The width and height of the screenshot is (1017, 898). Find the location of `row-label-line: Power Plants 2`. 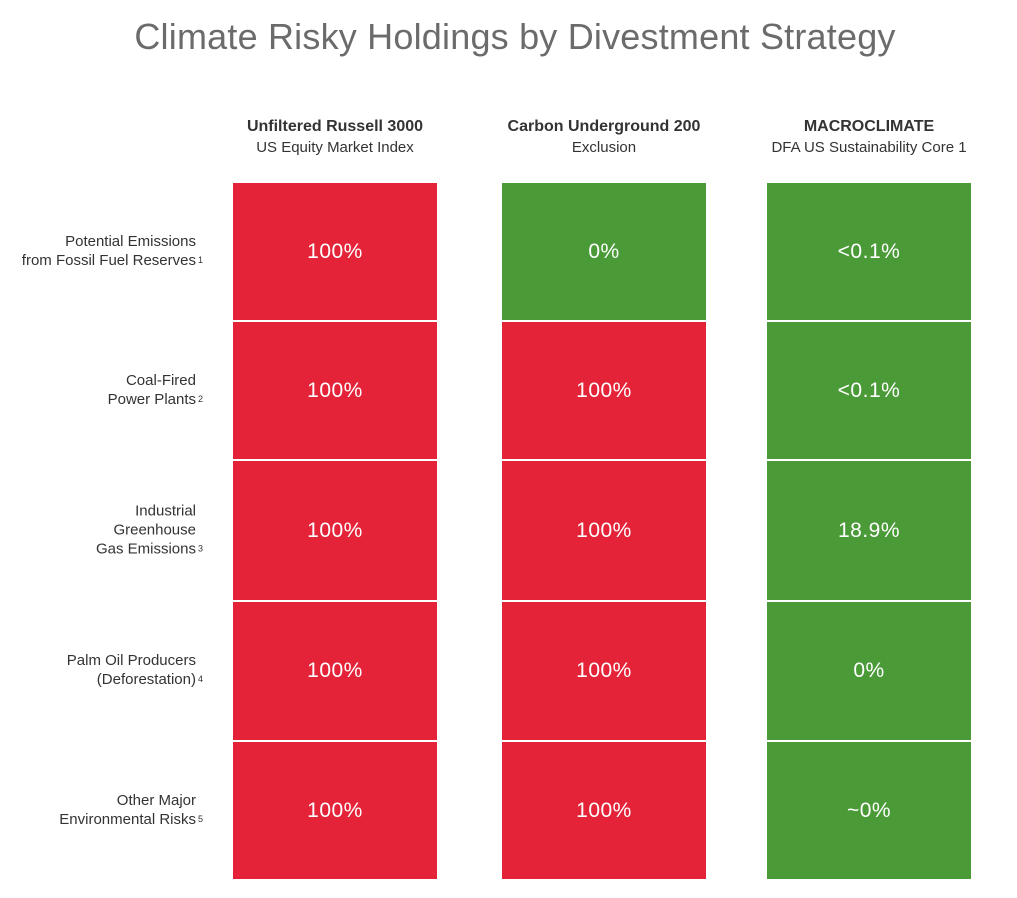

row-label-line: Power Plants 2 is located at coordinates (155, 399).